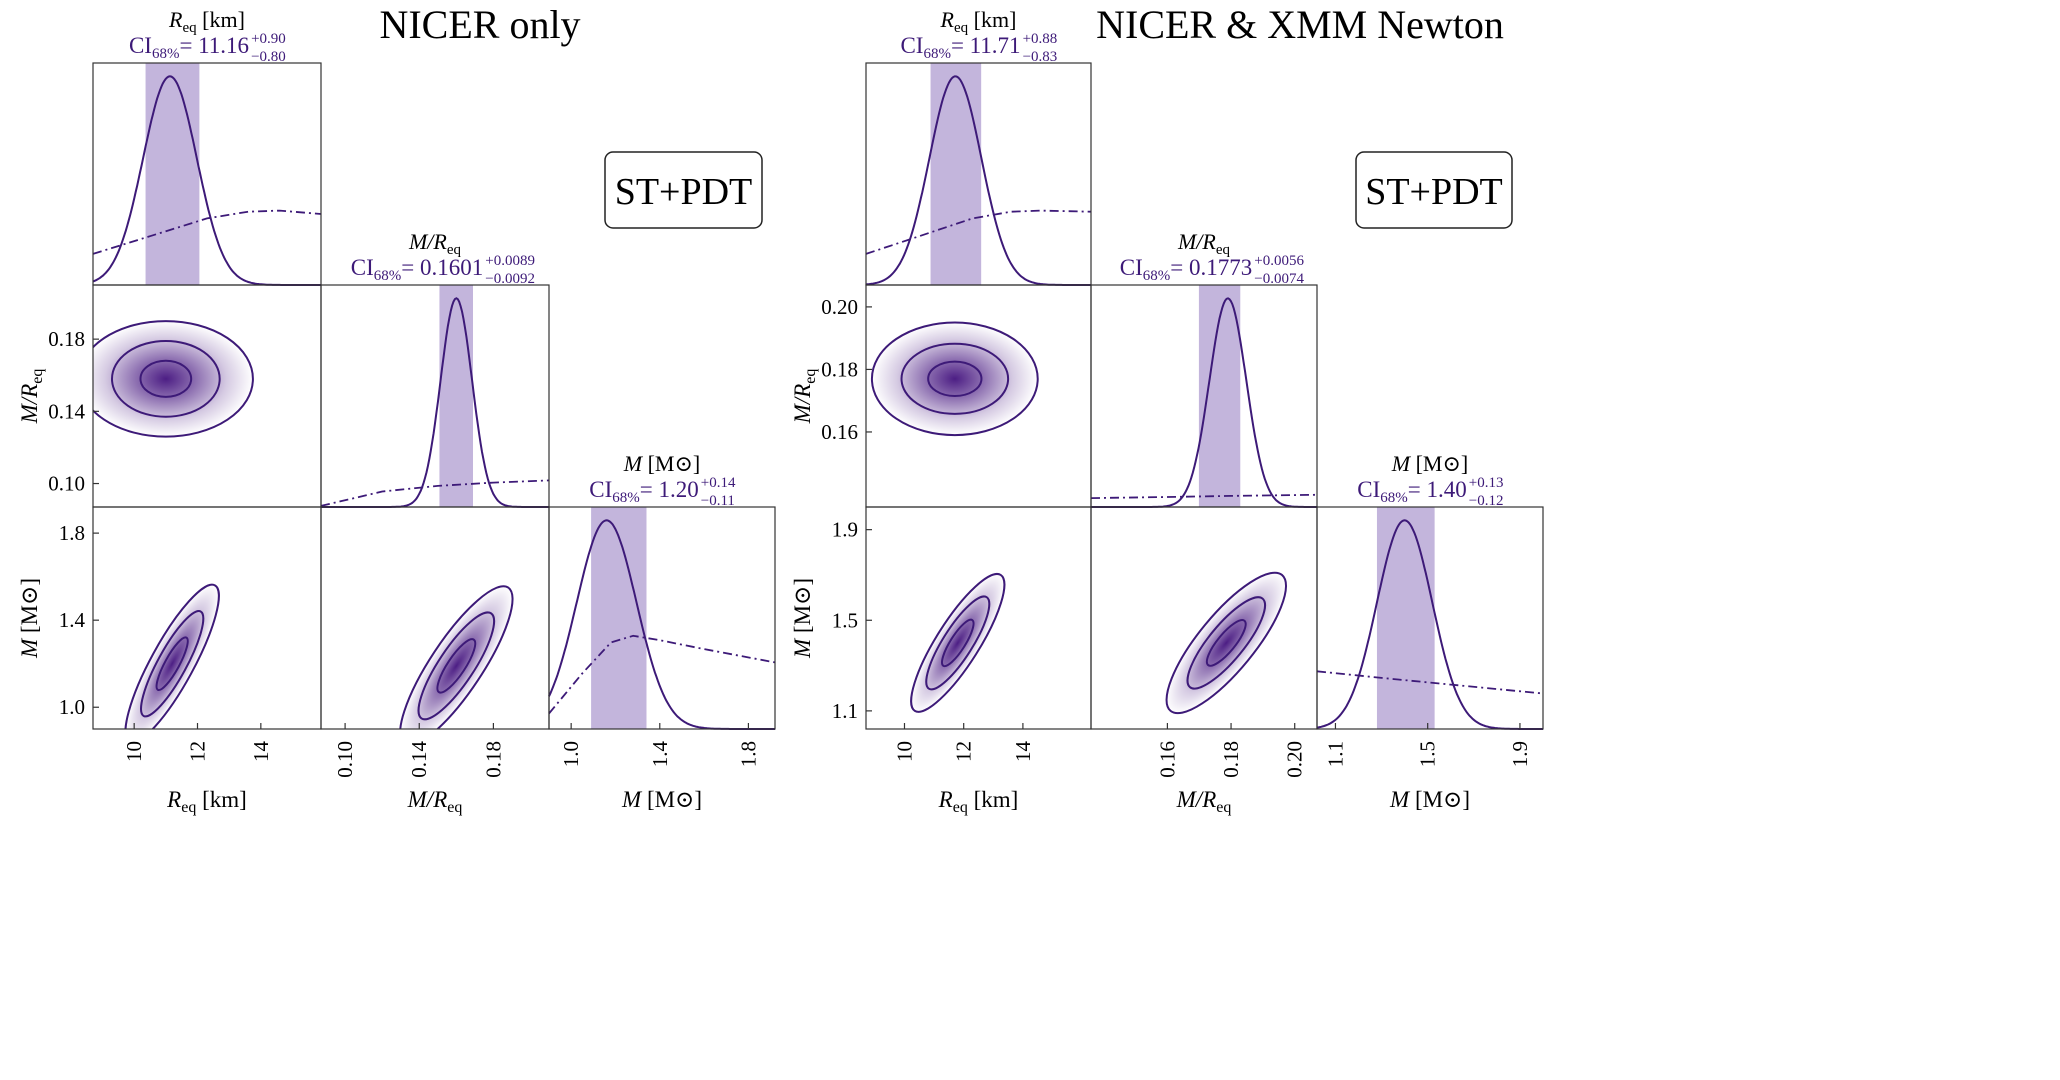 The image size is (2060, 1080). What do you see at coordinates (417, 269) in the screenshot?
I see `ci68-label-compactness: CI68%= 0.1601` at bounding box center [417, 269].